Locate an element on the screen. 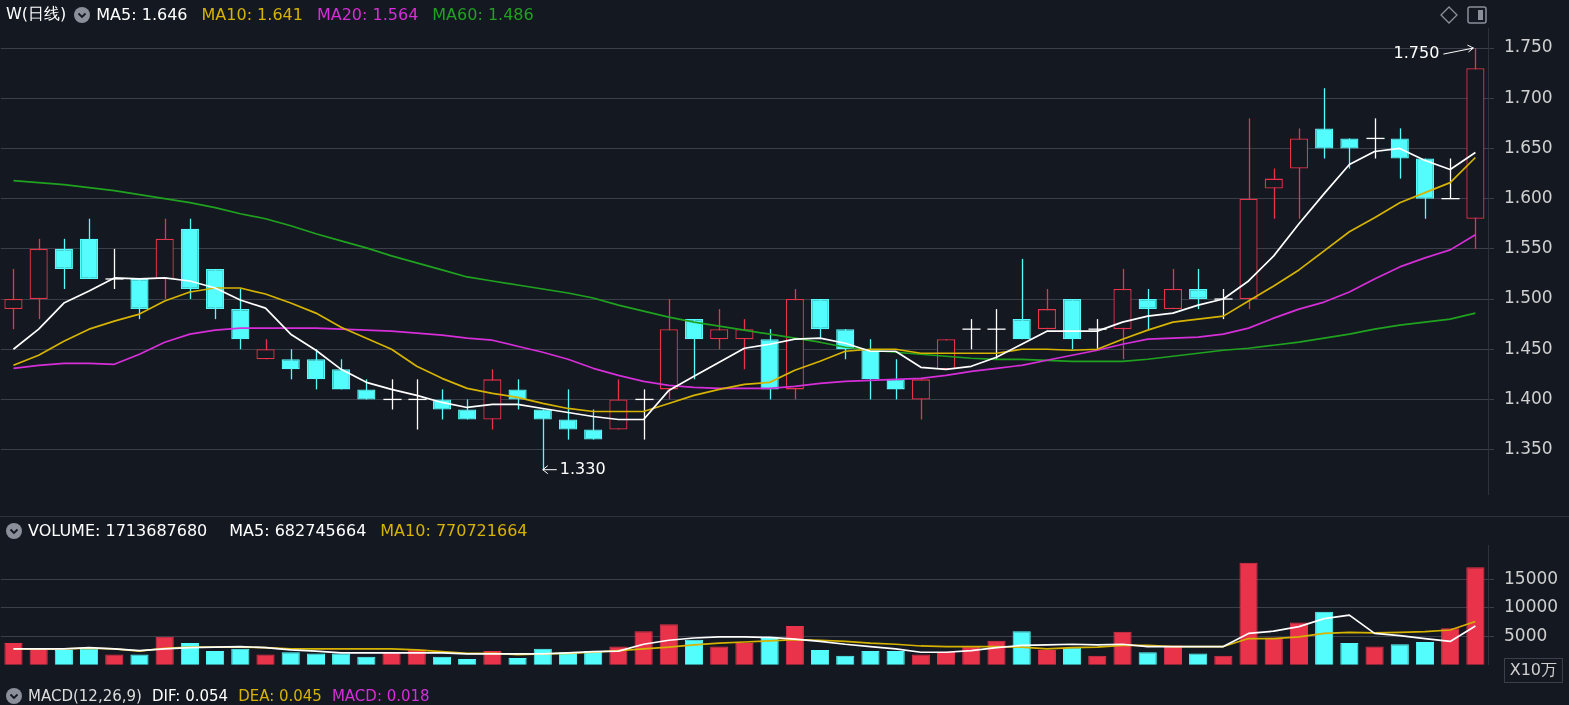 This screenshot has width=1569, height=705. text: MA5: 1.646 is located at coordinates (142, 14).